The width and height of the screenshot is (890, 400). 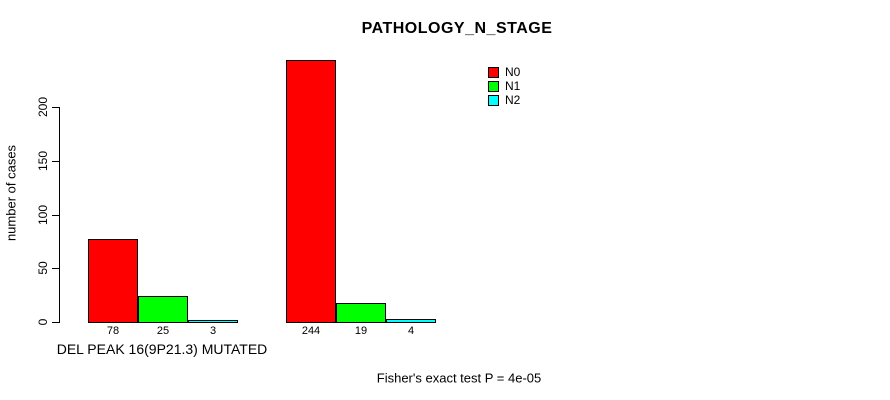 I want to click on legend-label-n1: N1, so click(x=513, y=86).